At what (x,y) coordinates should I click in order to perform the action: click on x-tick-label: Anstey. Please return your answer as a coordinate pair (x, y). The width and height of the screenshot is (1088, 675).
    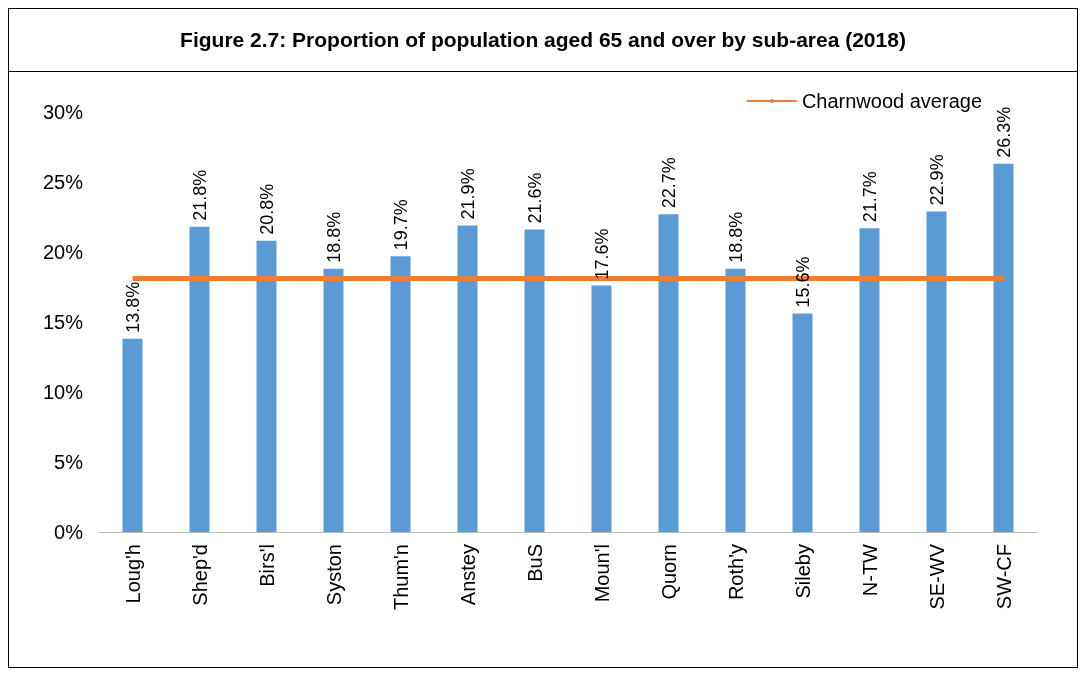
    Looking at the image, I should click on (467, 575).